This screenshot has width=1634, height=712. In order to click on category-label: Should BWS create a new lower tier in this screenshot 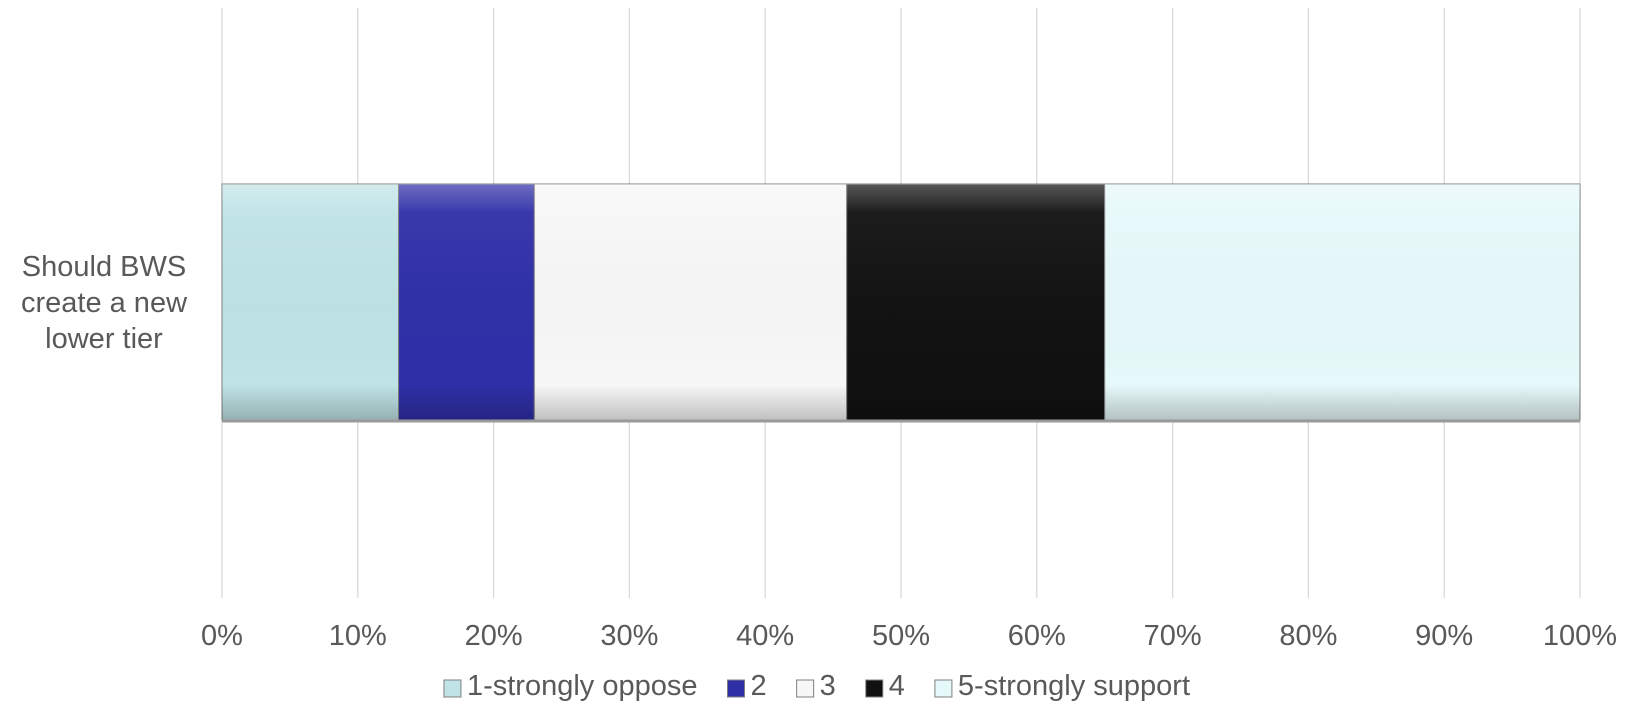, I will do `click(104, 303)`.